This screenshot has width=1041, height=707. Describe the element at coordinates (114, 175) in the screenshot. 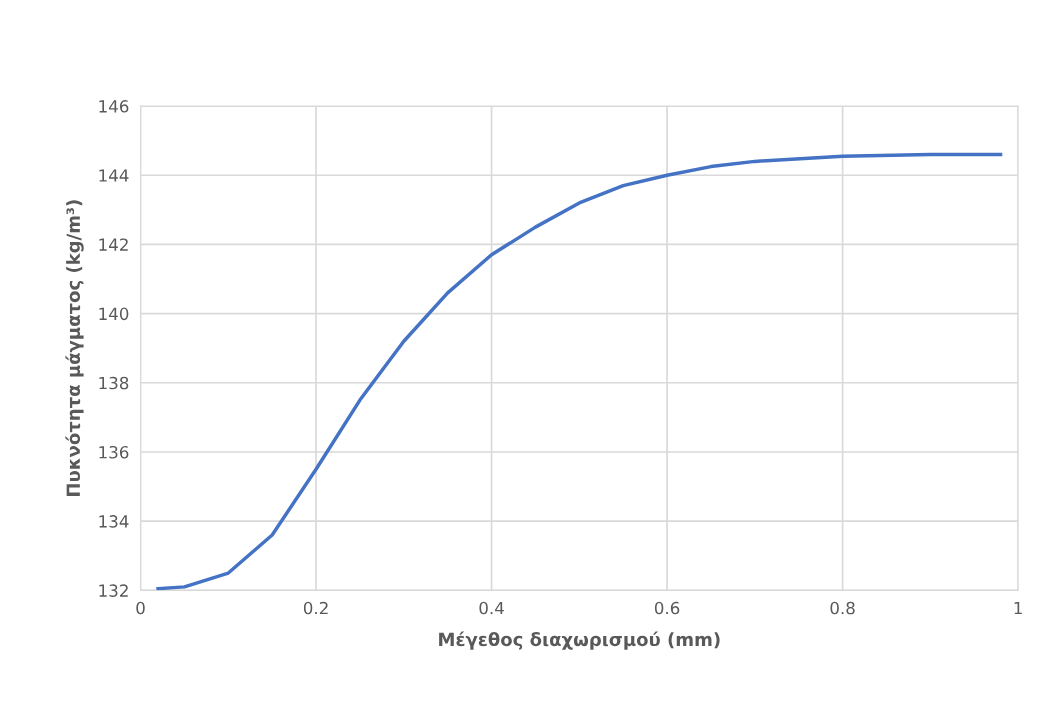

I see `y-tick-label: 144` at that location.